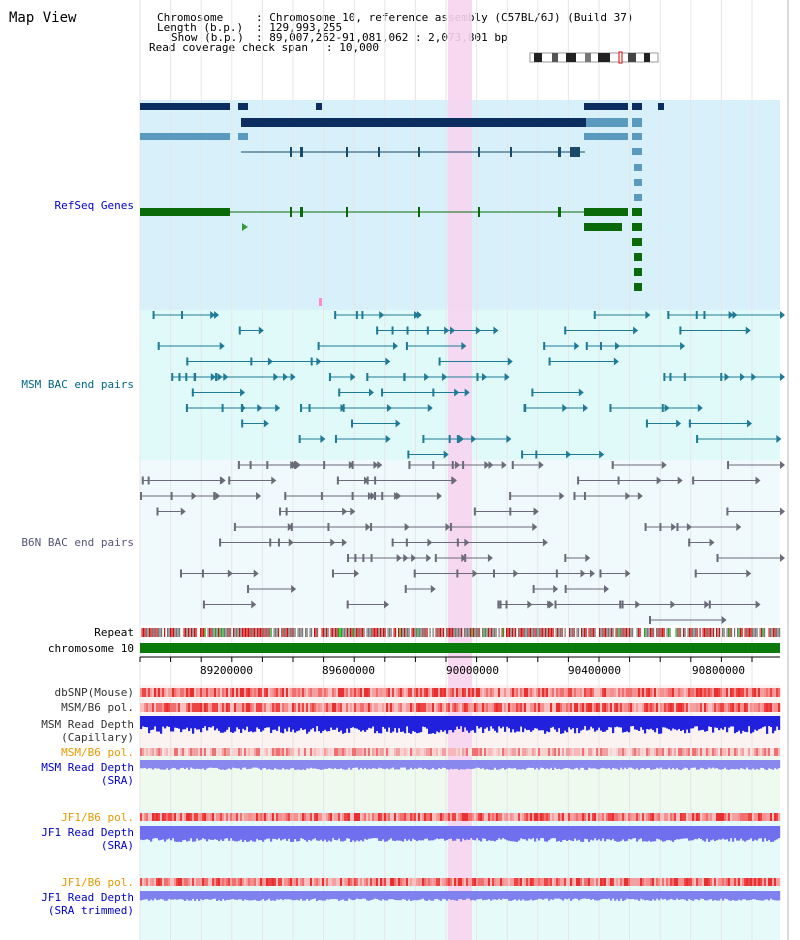 The height and width of the screenshot is (940, 800). Describe the element at coordinates (97, 752) in the screenshot. I see `label-msm-b6-pol-2: MSM/B6 pol.` at that location.